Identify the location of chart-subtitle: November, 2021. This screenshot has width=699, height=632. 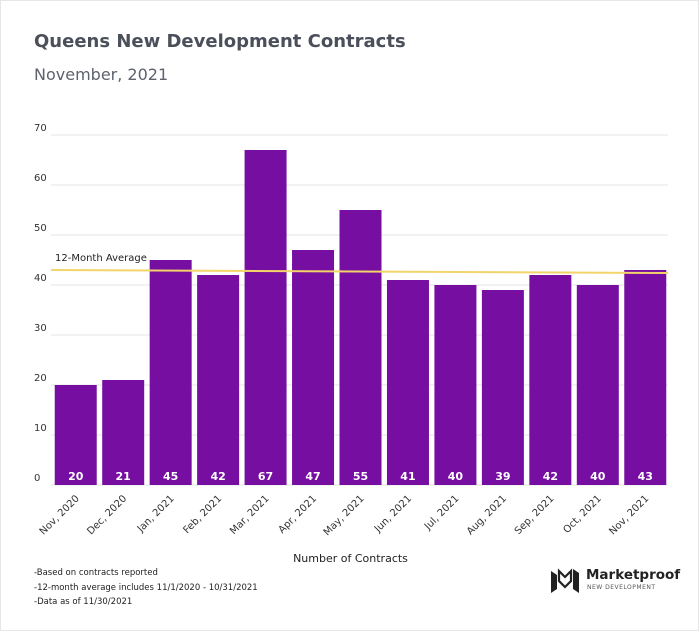
(101, 74).